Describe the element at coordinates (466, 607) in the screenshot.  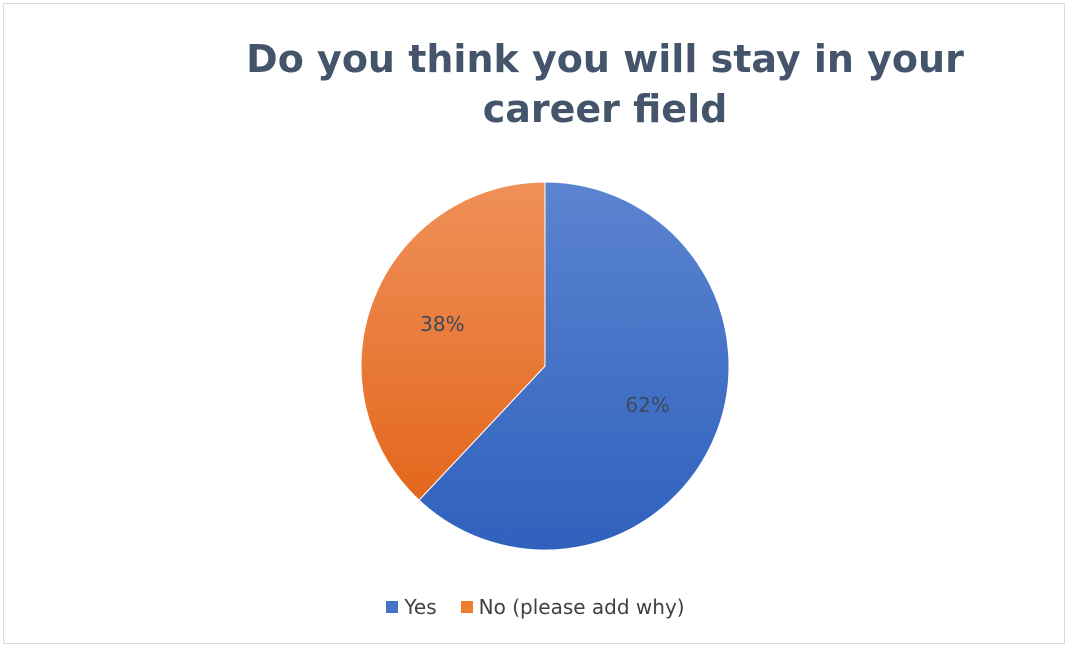
I see `legend-swatch-no` at that location.